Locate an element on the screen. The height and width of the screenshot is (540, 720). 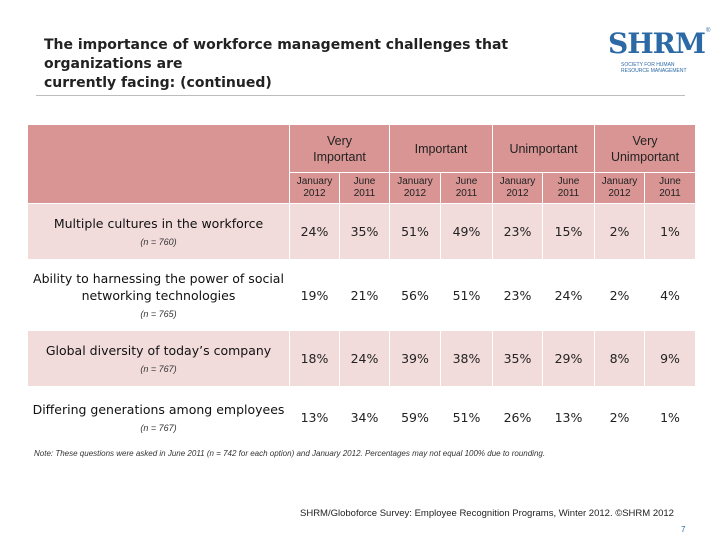
table-cell: 34% is located at coordinates (364, 417).